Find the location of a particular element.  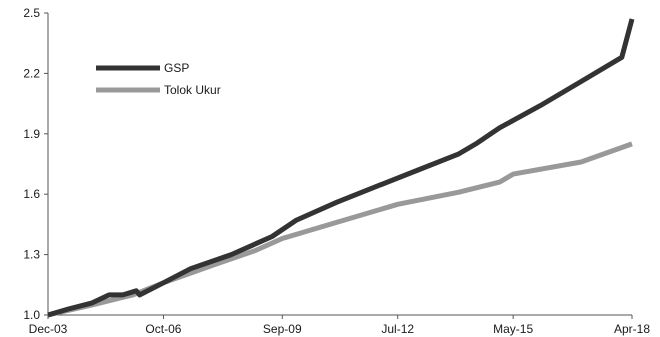

x-axis: Dec-03 Oct-06 Sep-09 Jul-12 May-15 Apr-18 is located at coordinates (339, 325).